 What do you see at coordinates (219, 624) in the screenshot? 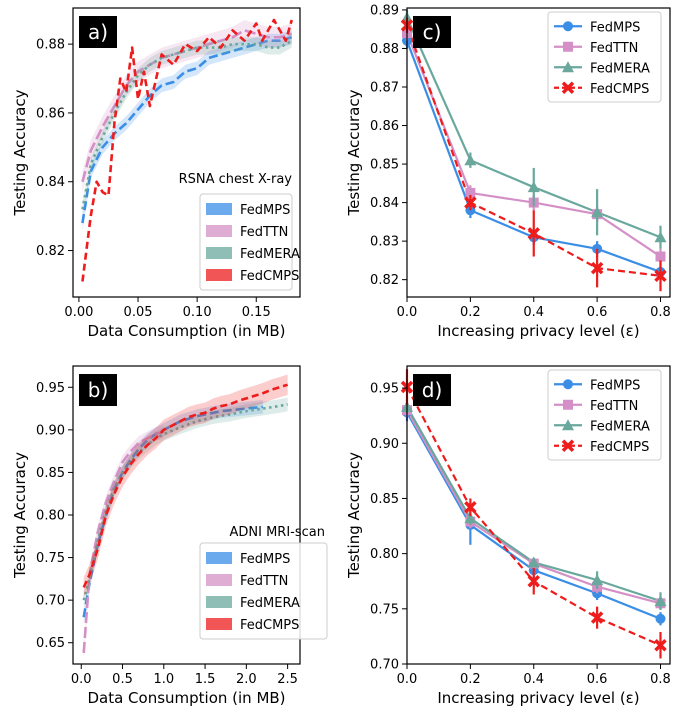
I see `legend-swatch-fedcmps` at bounding box center [219, 624].